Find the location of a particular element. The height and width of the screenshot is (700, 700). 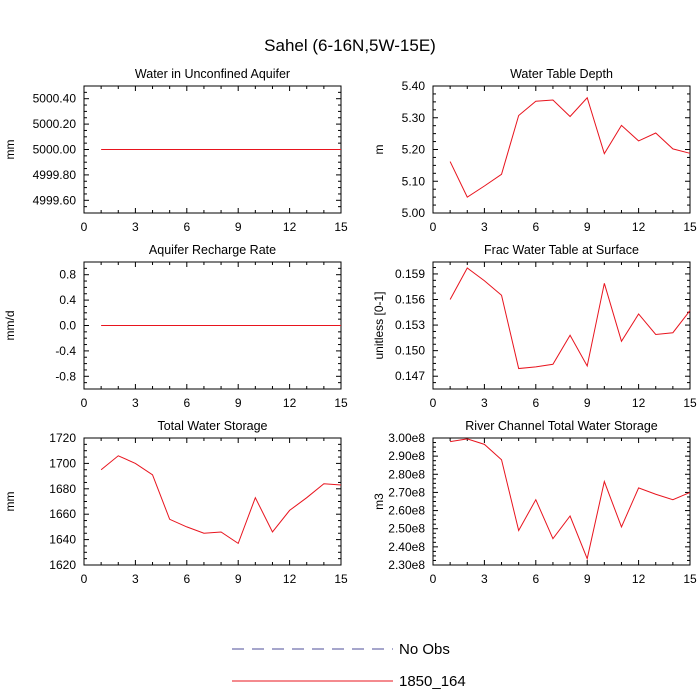

y-tick-label: 5.10 is located at coordinates (414, 181).